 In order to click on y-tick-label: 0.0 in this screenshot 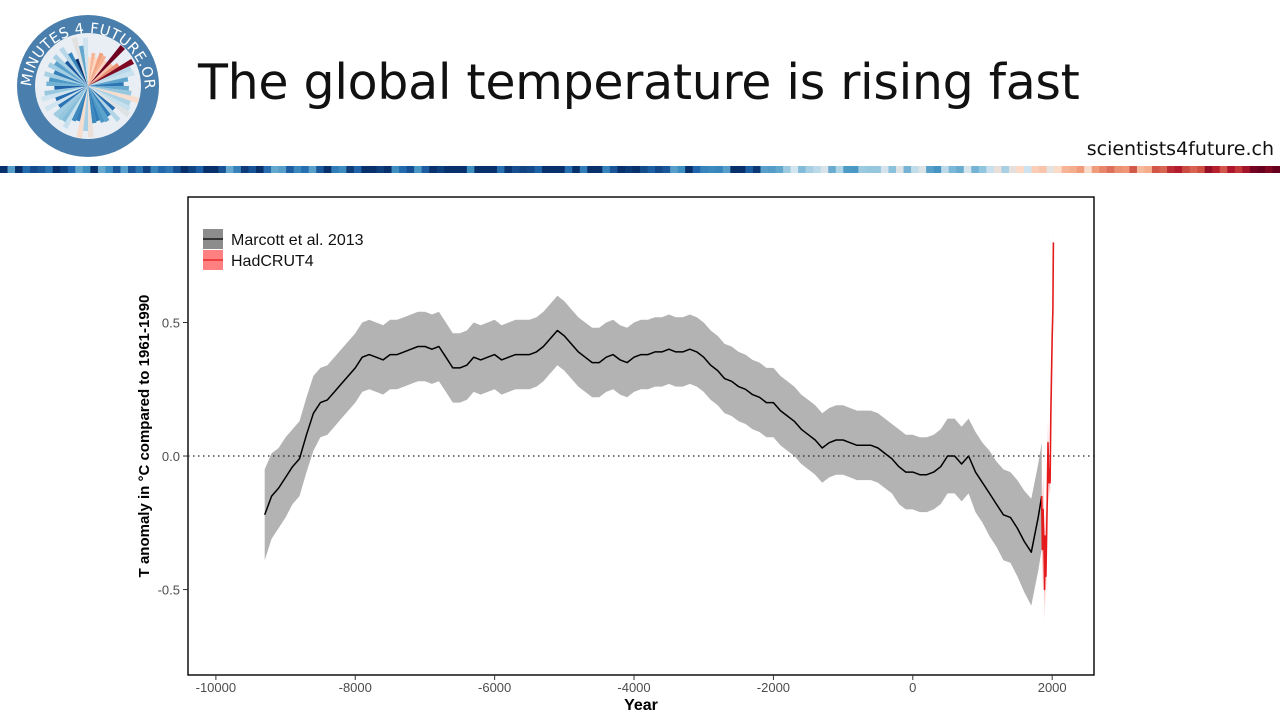, I will do `click(171, 456)`.